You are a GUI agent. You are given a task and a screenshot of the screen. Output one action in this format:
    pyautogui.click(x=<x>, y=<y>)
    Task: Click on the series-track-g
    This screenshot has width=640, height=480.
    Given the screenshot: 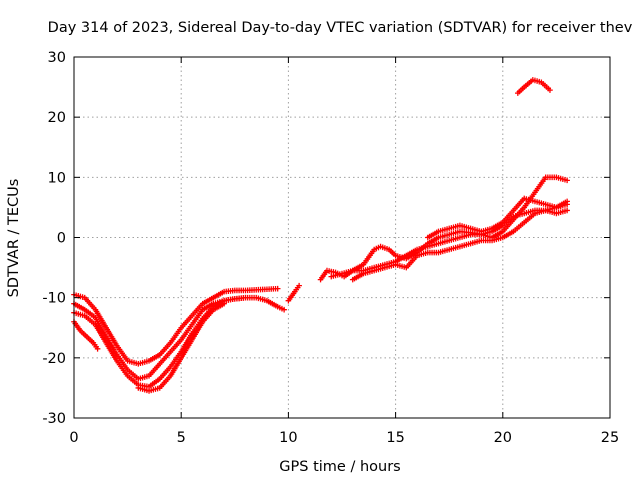 What is the action you would take?
    pyautogui.click(x=443, y=228)
    